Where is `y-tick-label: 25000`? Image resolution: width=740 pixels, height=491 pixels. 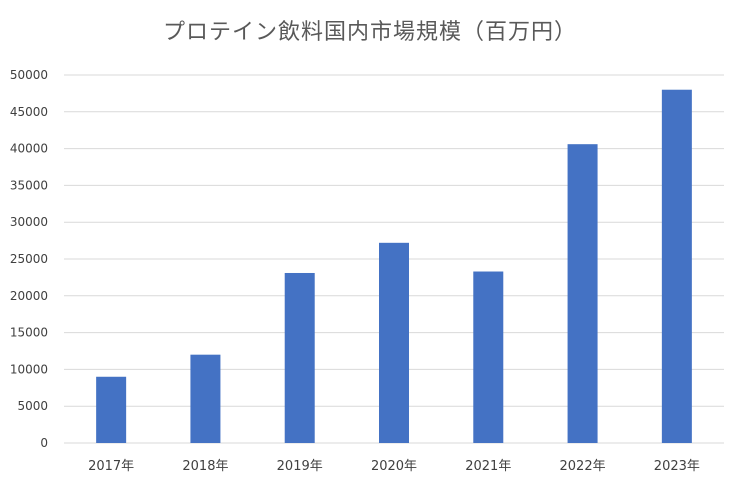 y-tick-label: 25000 is located at coordinates (29, 259).